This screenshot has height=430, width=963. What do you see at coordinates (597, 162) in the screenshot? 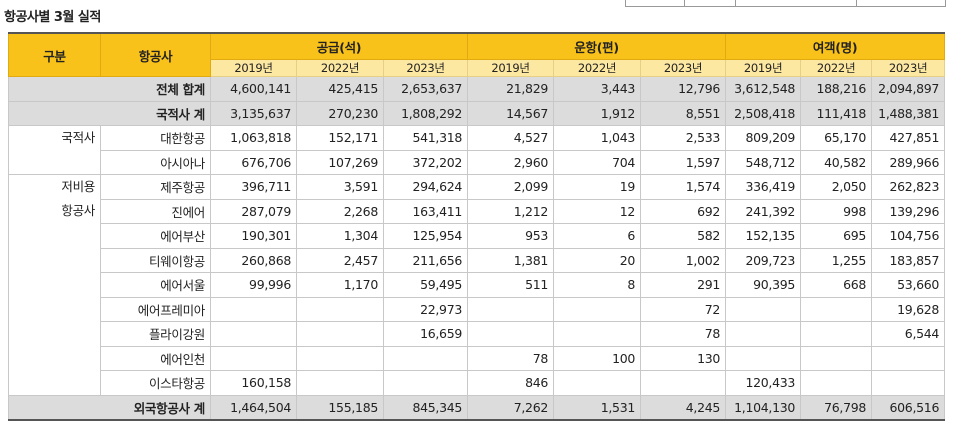
I see `value-cell: 704` at bounding box center [597, 162].